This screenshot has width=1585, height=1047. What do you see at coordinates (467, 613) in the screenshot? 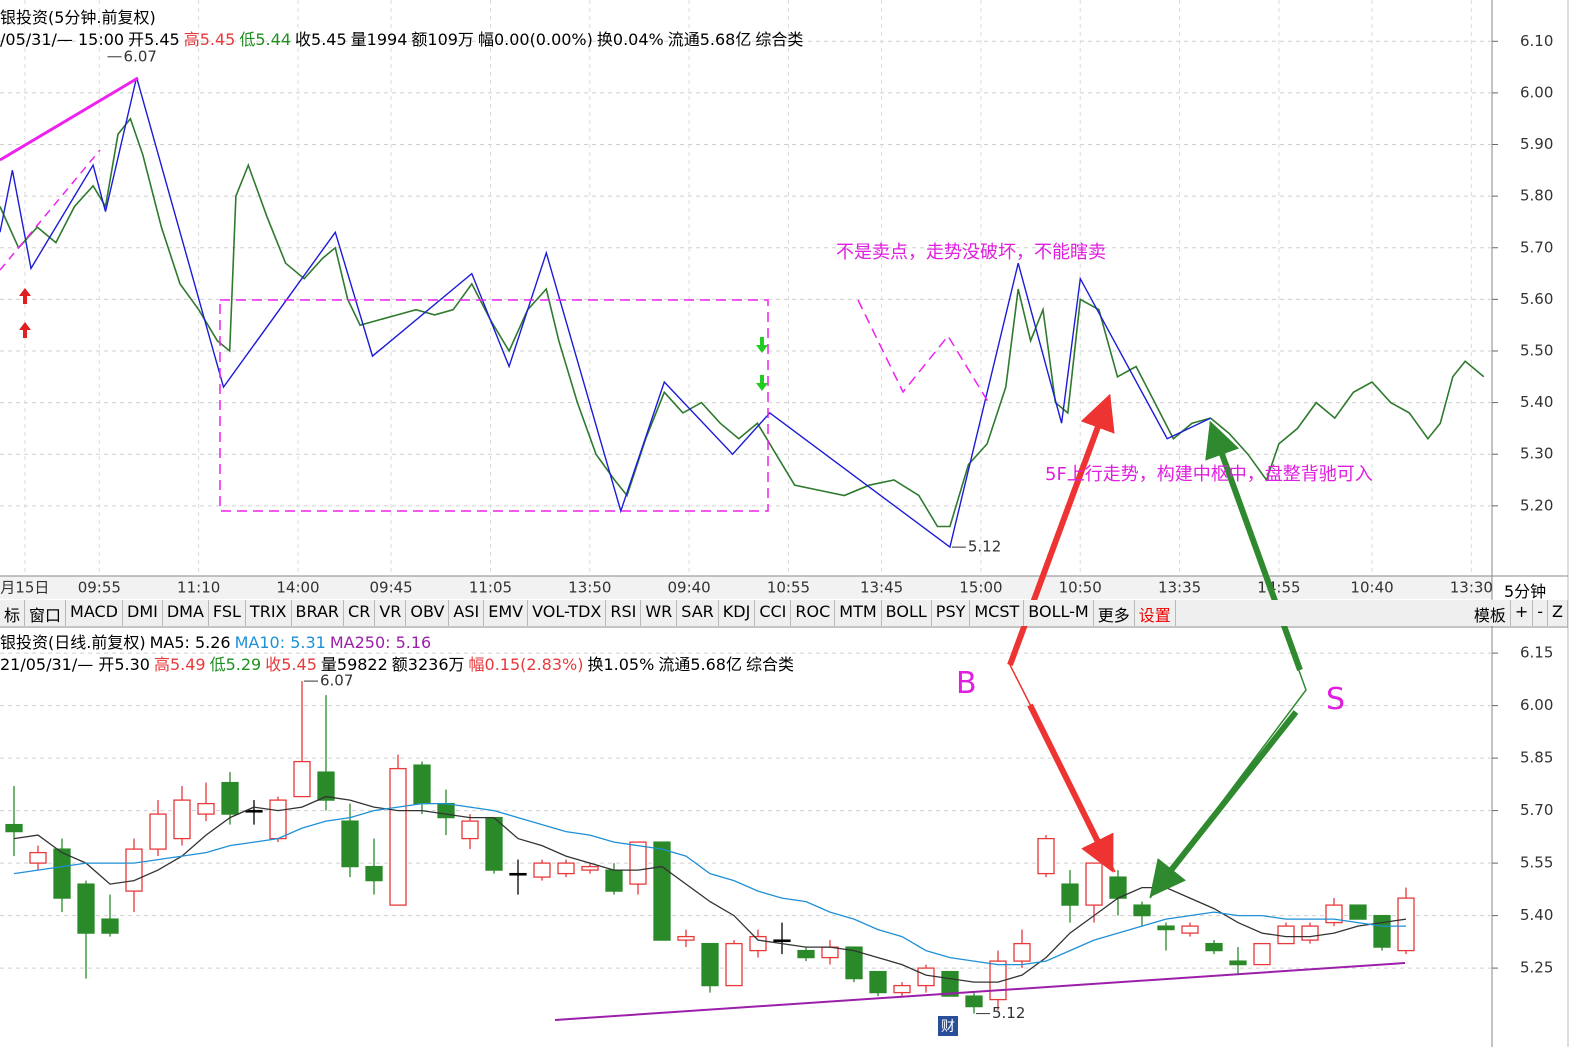
I see `indicator-tab: ASI` at bounding box center [467, 613].